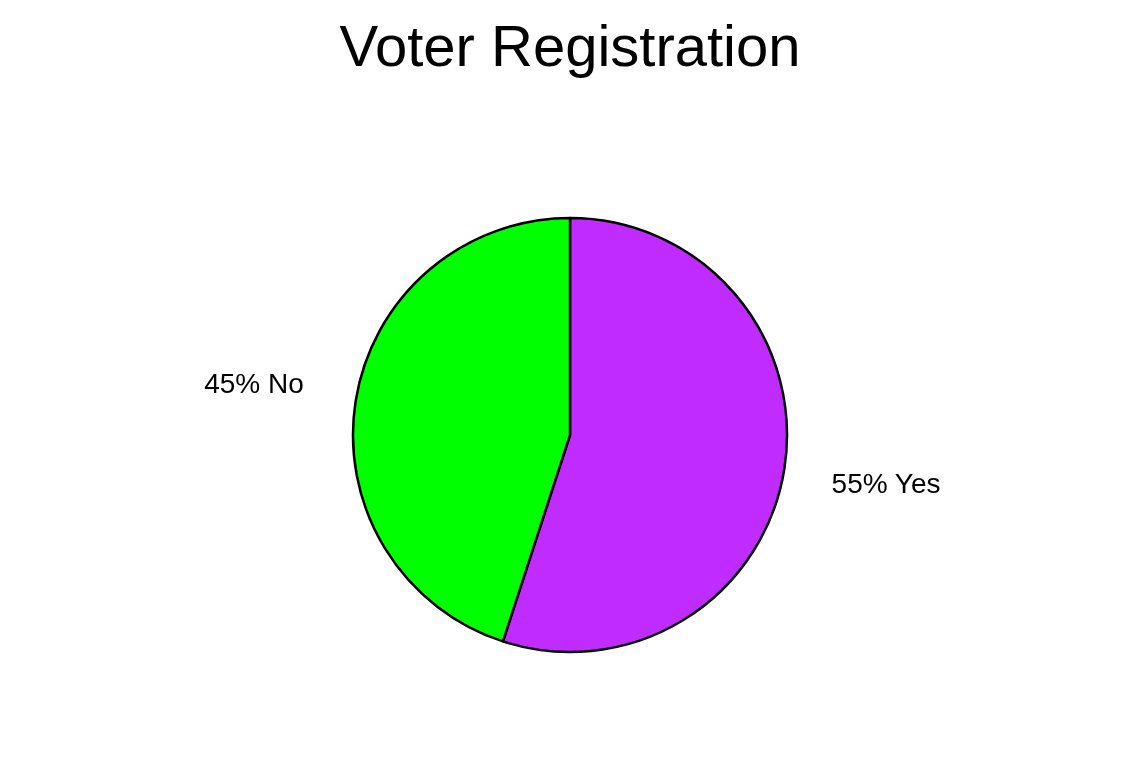 This screenshot has width=1144, height=768. I want to click on slice-label: 45% No, so click(254, 383).